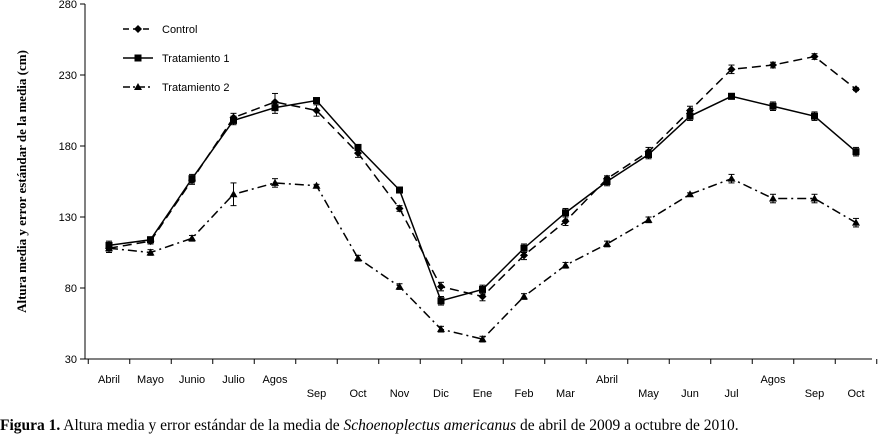  I want to click on legend: Control Tratamiento 1 Tratamiento 2, so click(176, 59).